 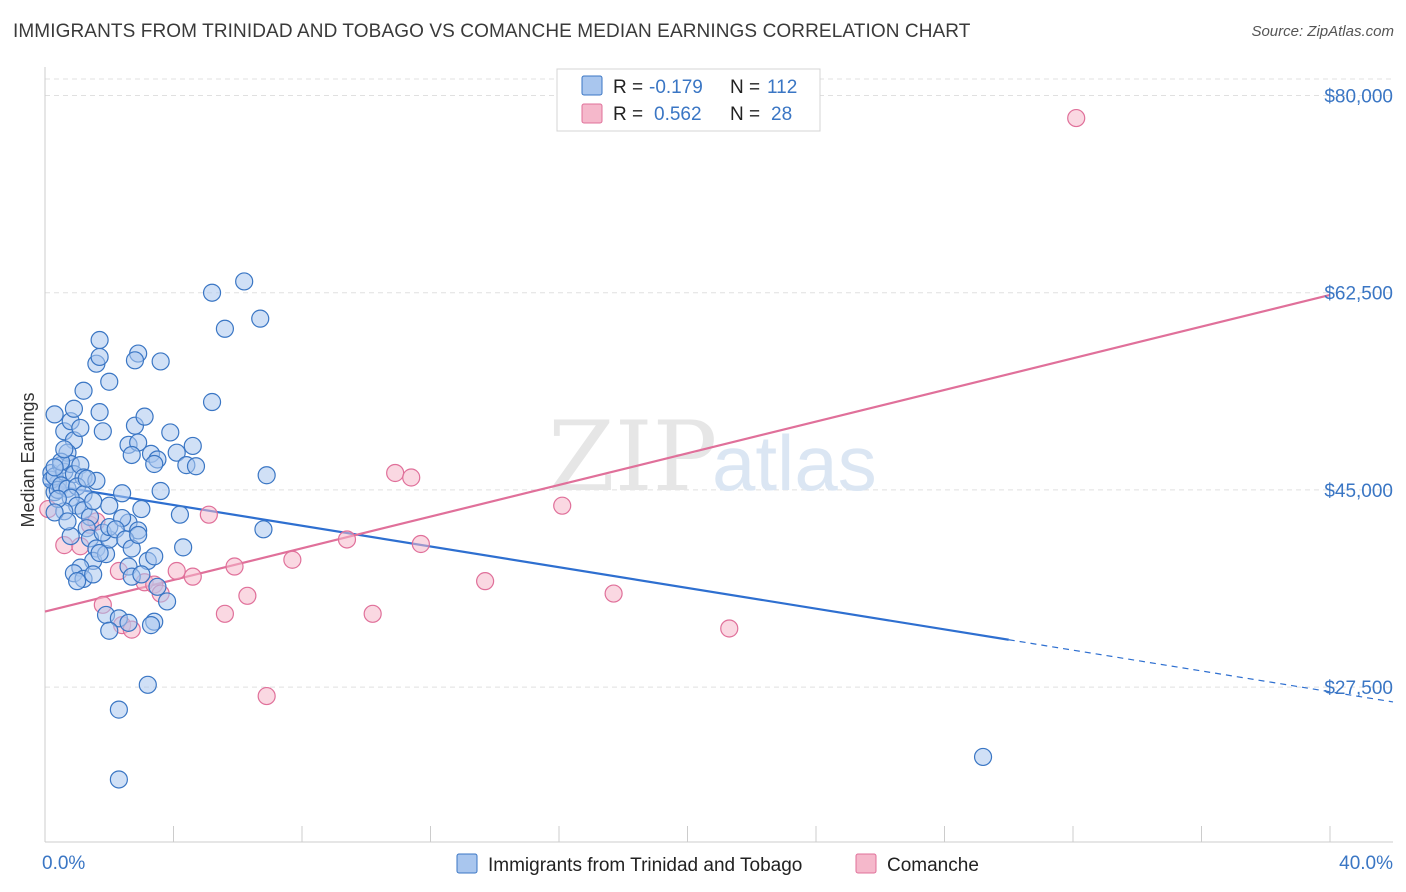 What do you see at coordinates (632, 457) in the screenshot?
I see `watermark-zip: ZIP` at bounding box center [632, 457].